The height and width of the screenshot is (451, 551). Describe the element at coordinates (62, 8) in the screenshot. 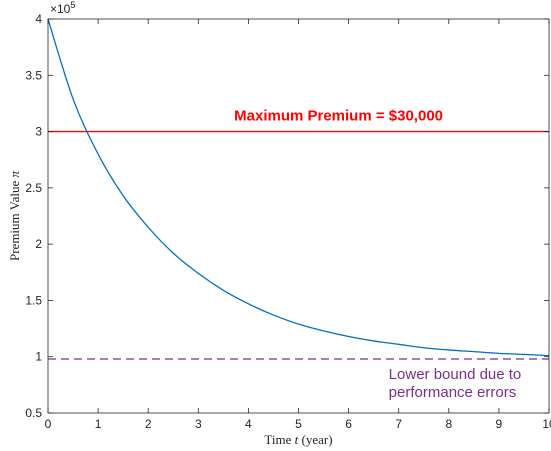

I see `y-exponent-label: ×10⁵` at that location.